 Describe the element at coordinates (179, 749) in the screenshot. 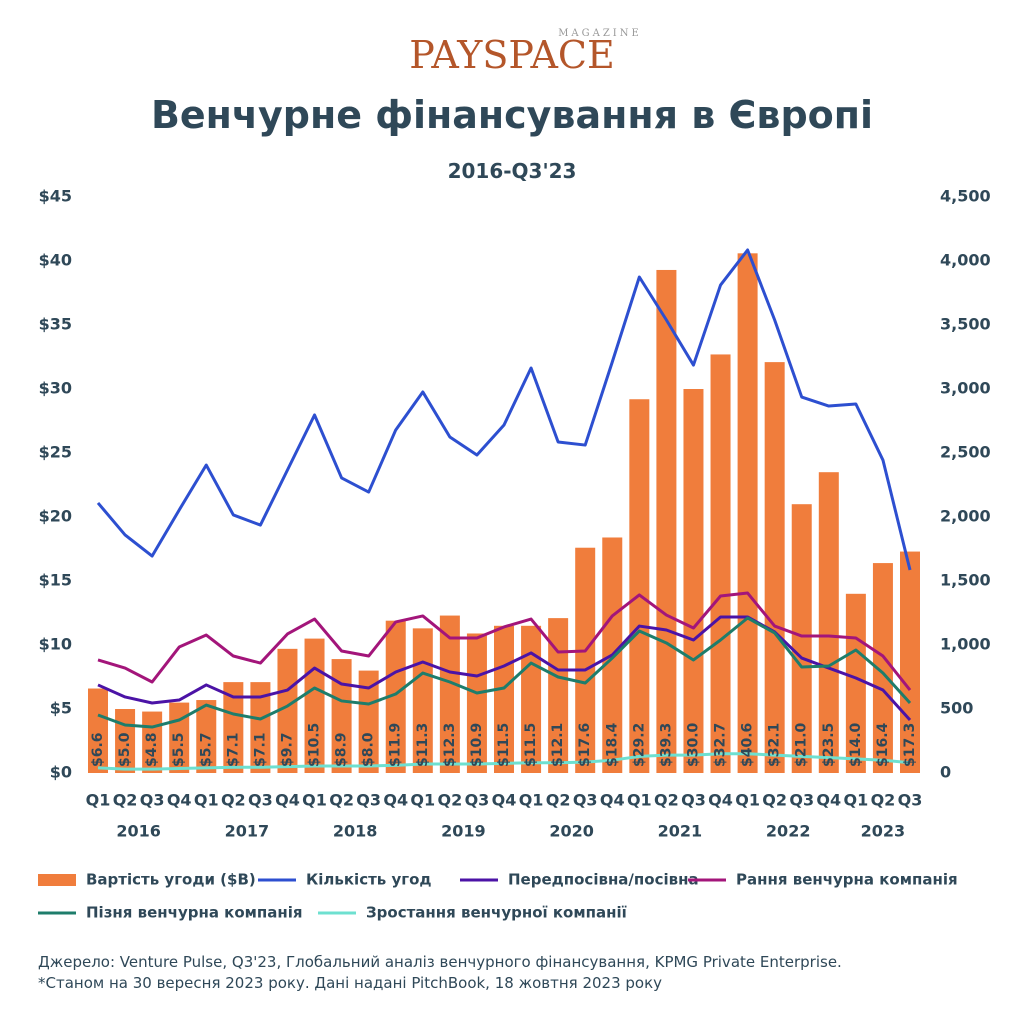

I see `data-label: $5.5` at that location.